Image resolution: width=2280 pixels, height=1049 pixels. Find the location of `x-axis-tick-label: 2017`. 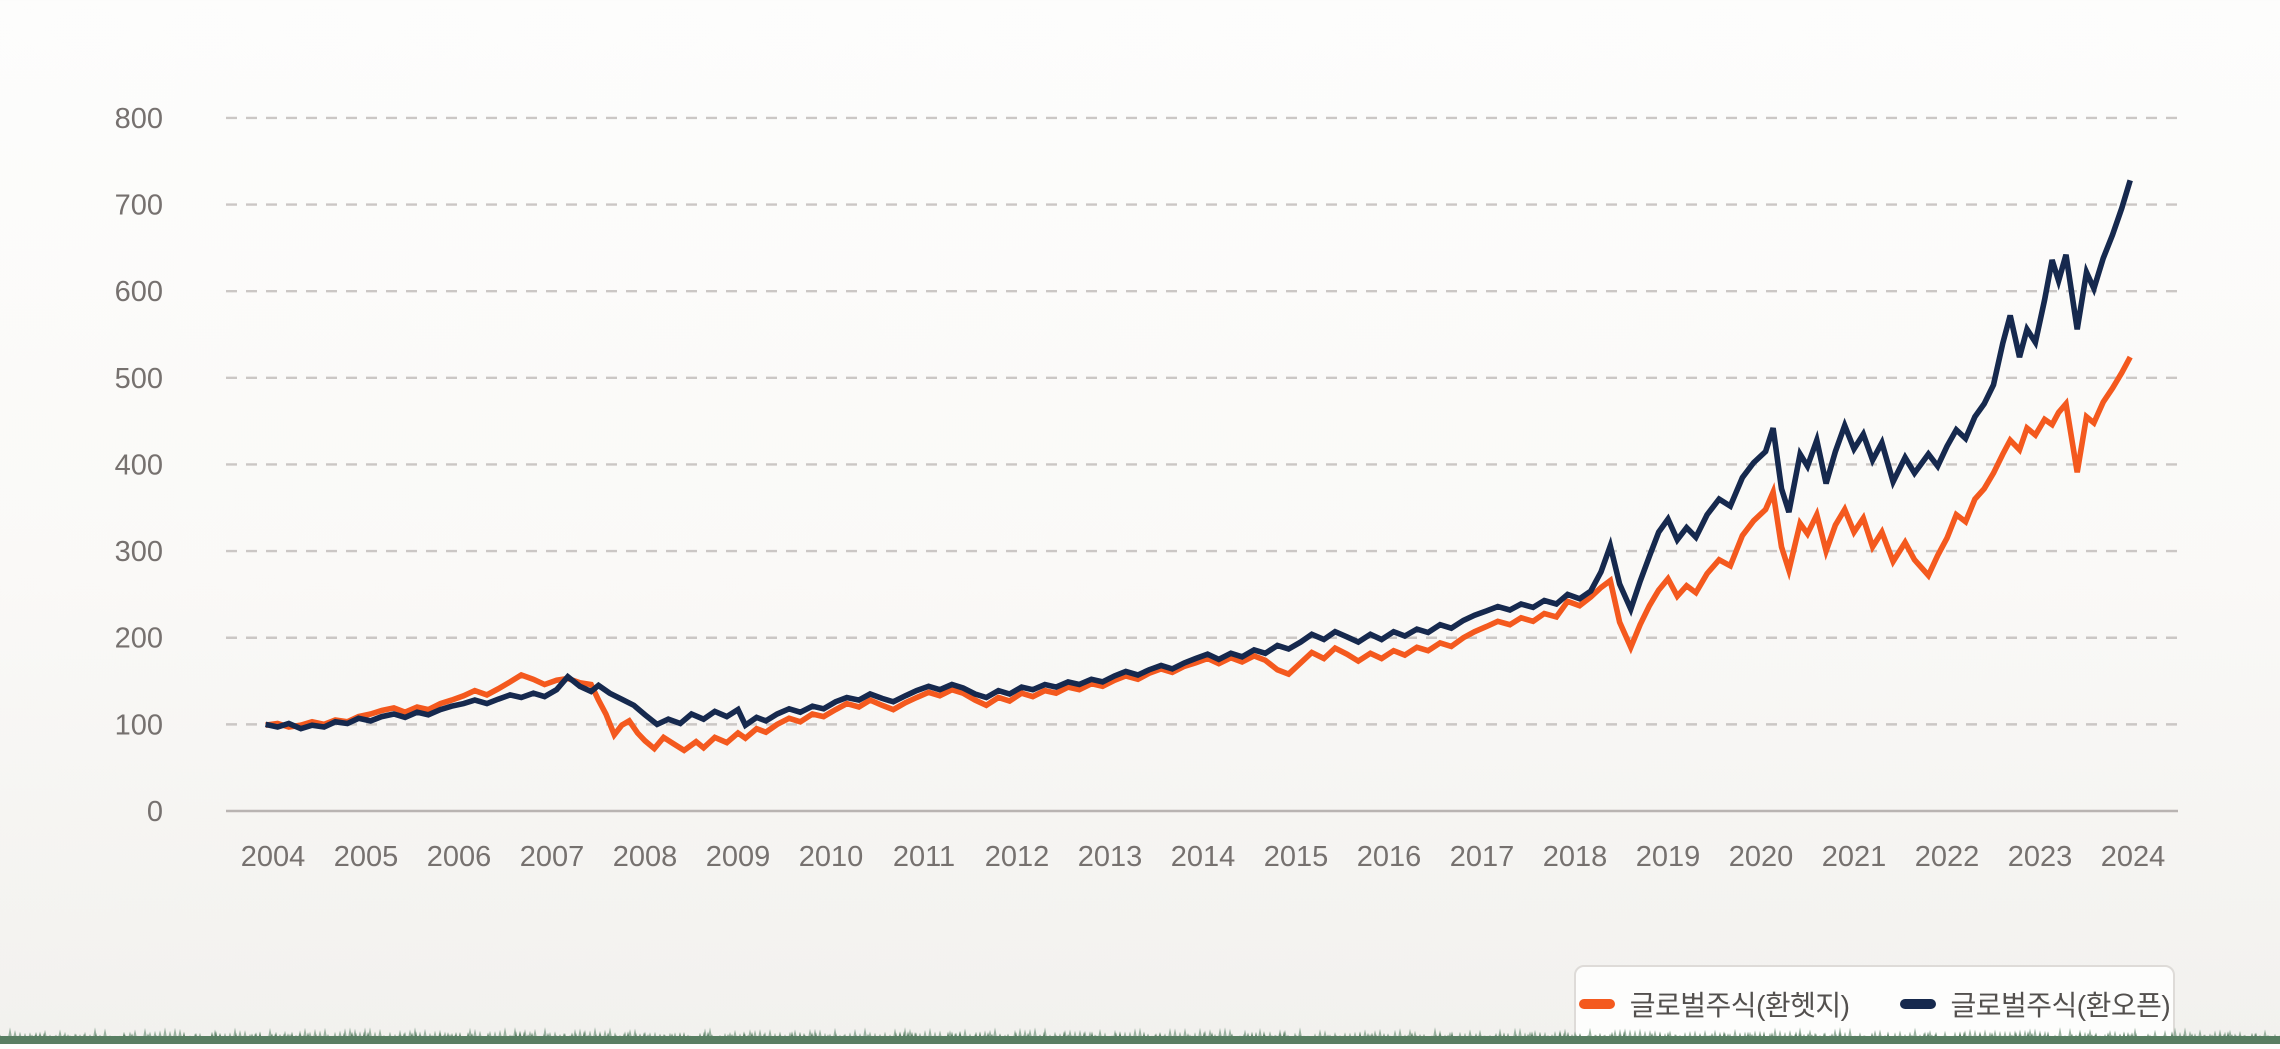

x-axis-tick-label: 2017 is located at coordinates (1482, 857).